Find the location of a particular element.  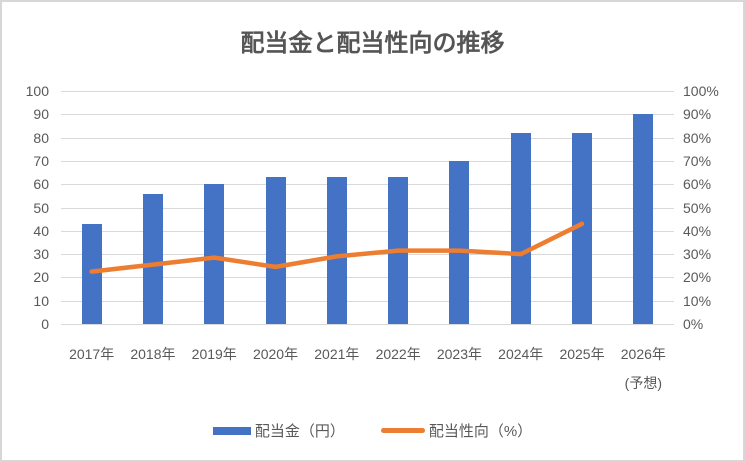

right-axis-tick: 80% is located at coordinates (697, 137).